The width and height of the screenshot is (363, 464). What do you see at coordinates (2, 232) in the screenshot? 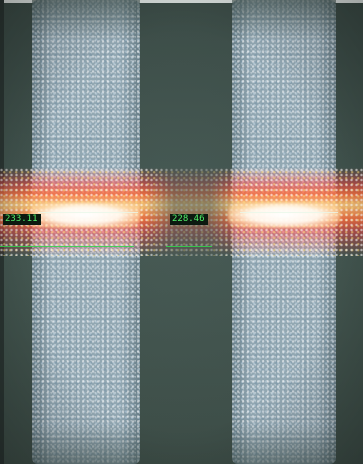
I see `frame-left-border` at bounding box center [2, 232].